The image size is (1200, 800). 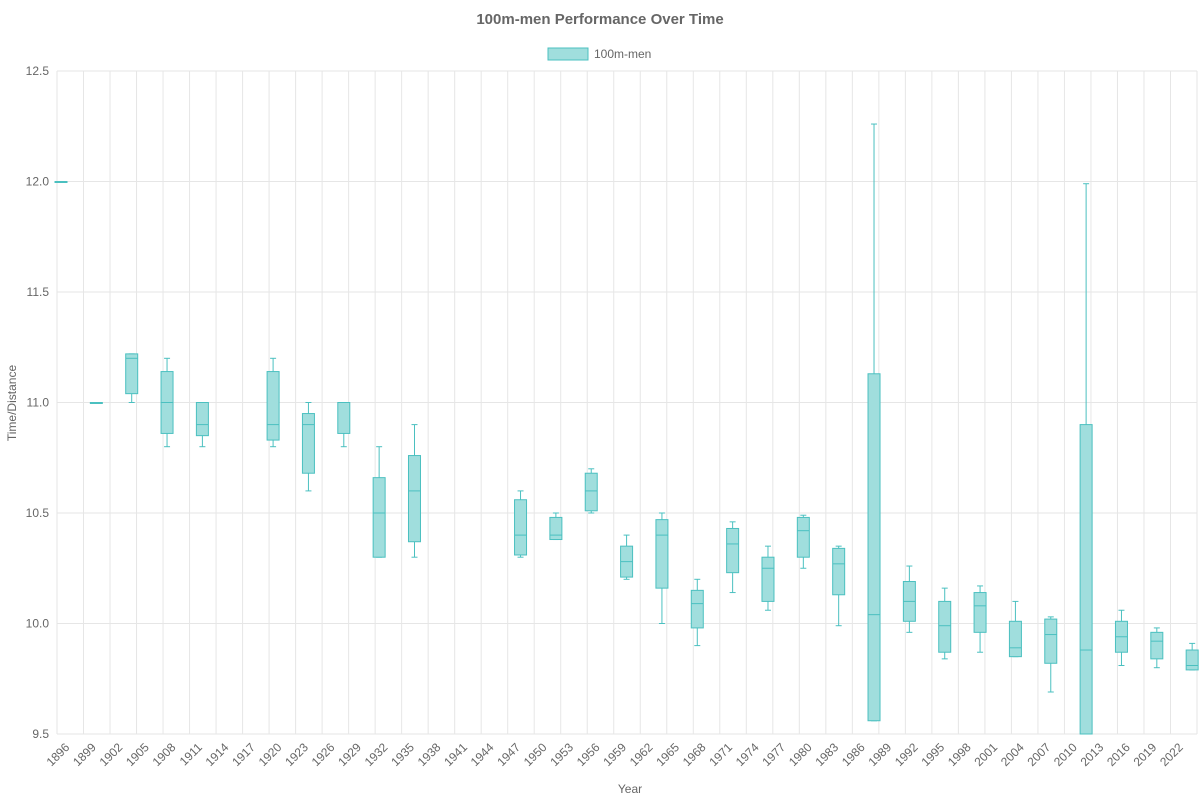 I want to click on x-tick-label: 1995, so click(x=932, y=754).